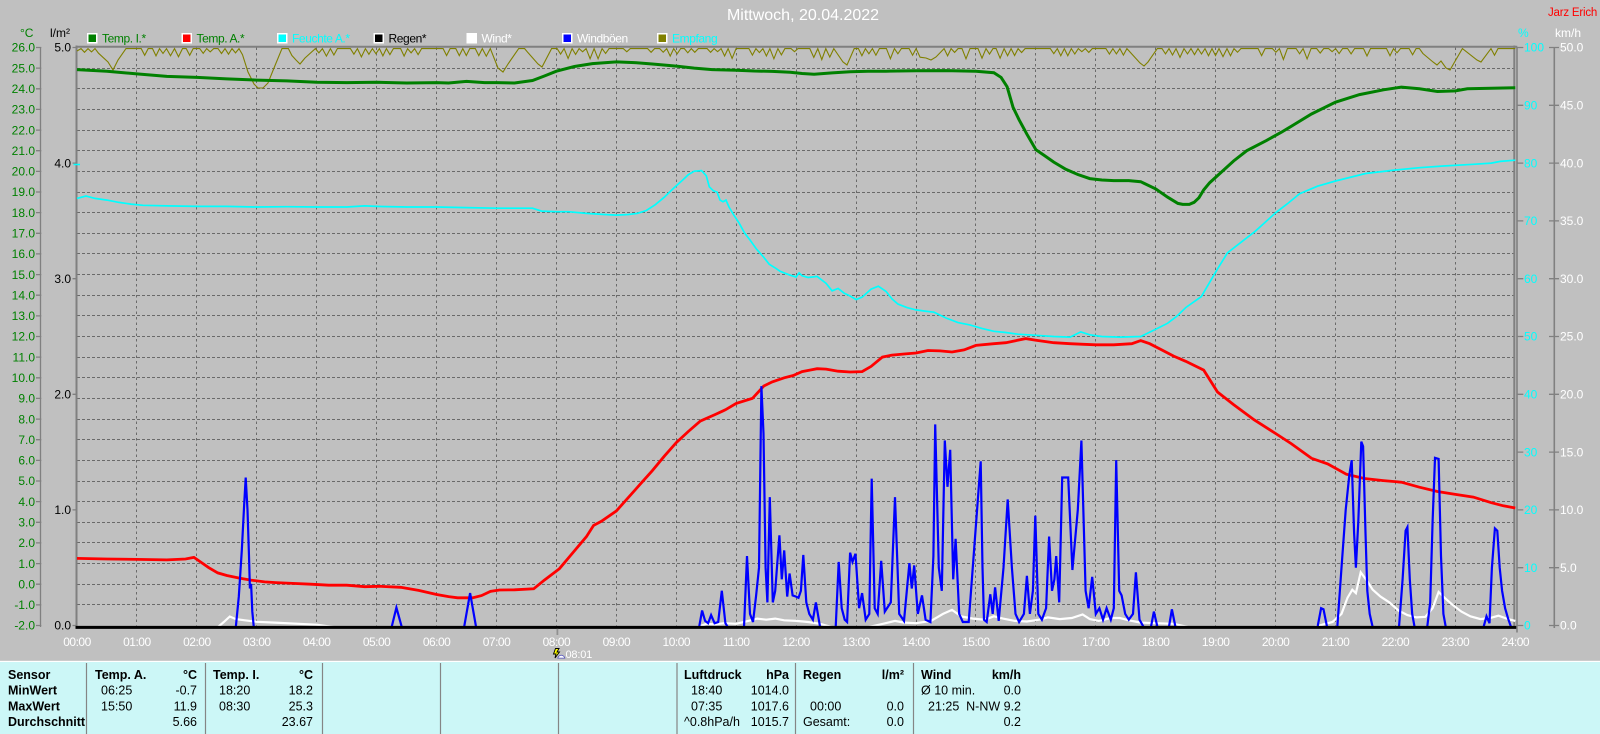 Image resolution: width=1600 pixels, height=734 pixels. I want to click on svg-text: MinWert, so click(33, 691).